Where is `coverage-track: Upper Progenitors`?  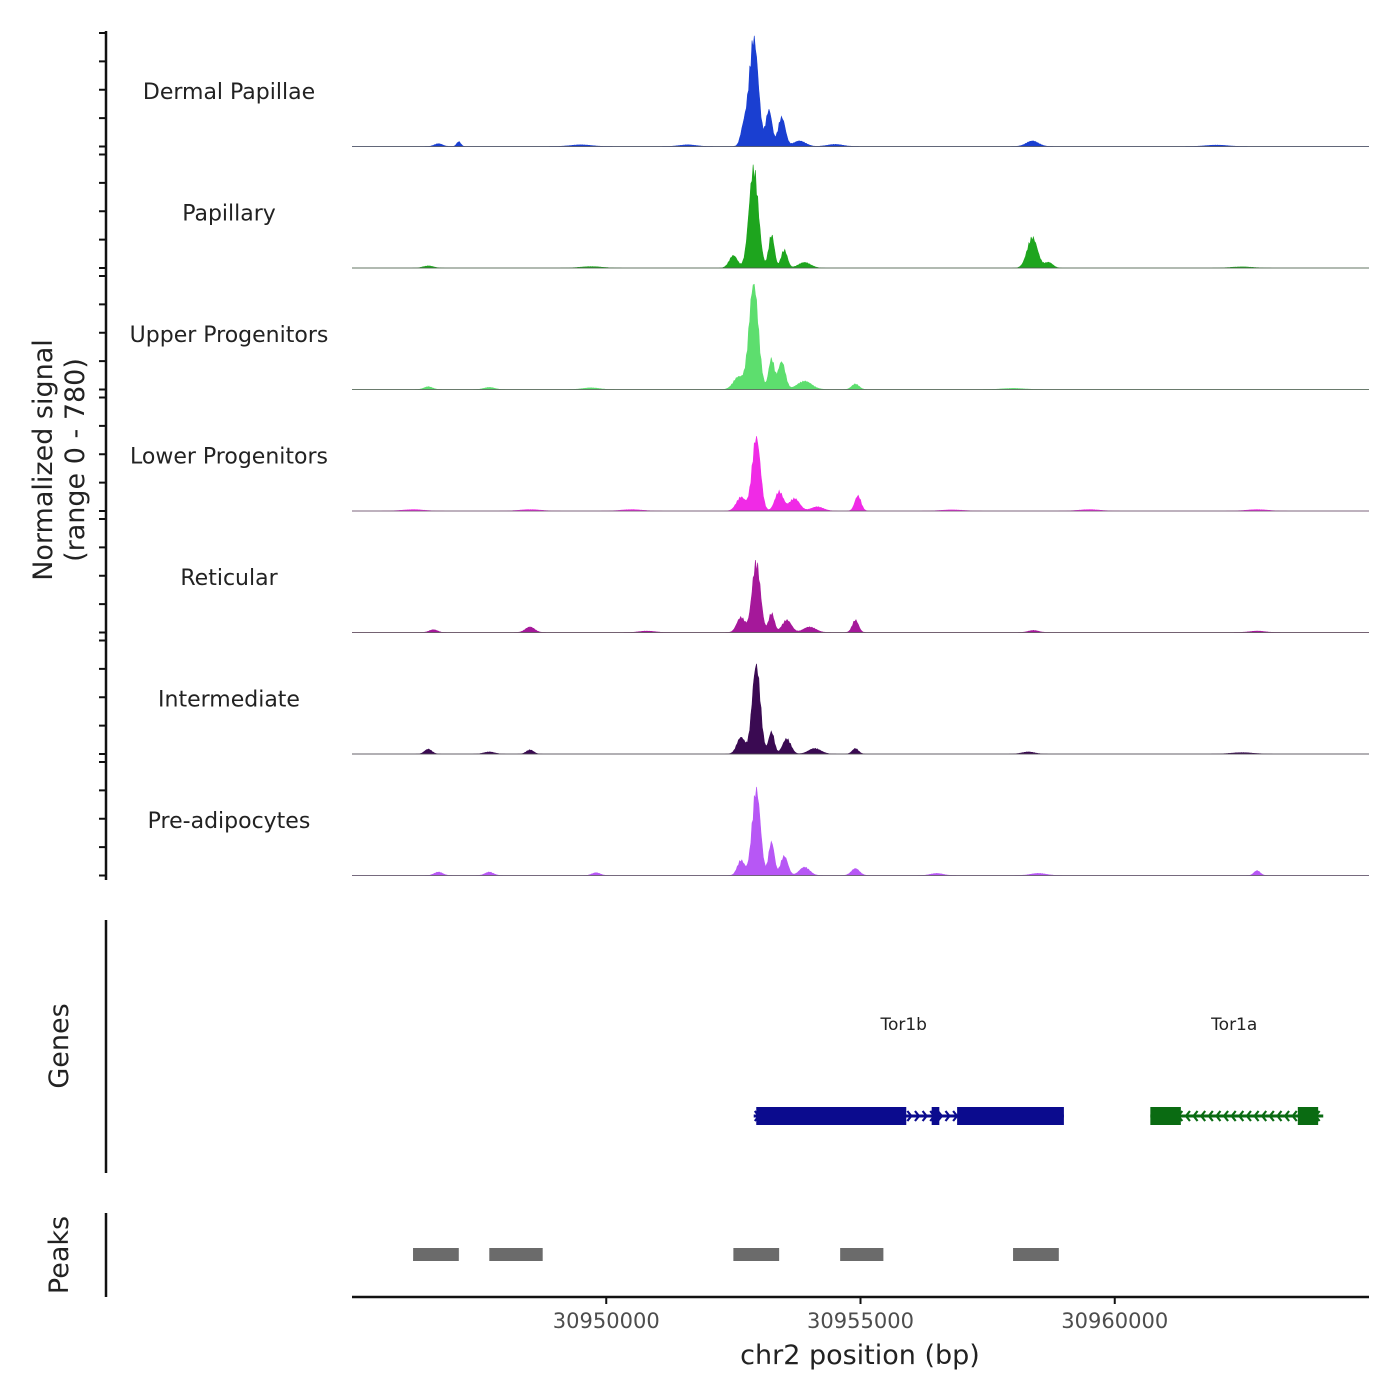
coverage-track: Upper Progenitors is located at coordinates (749, 336).